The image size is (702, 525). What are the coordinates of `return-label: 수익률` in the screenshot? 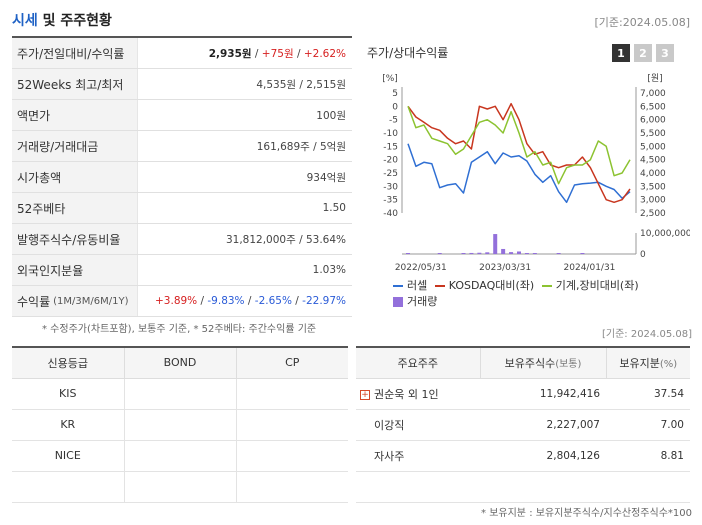 It's located at (34, 301).